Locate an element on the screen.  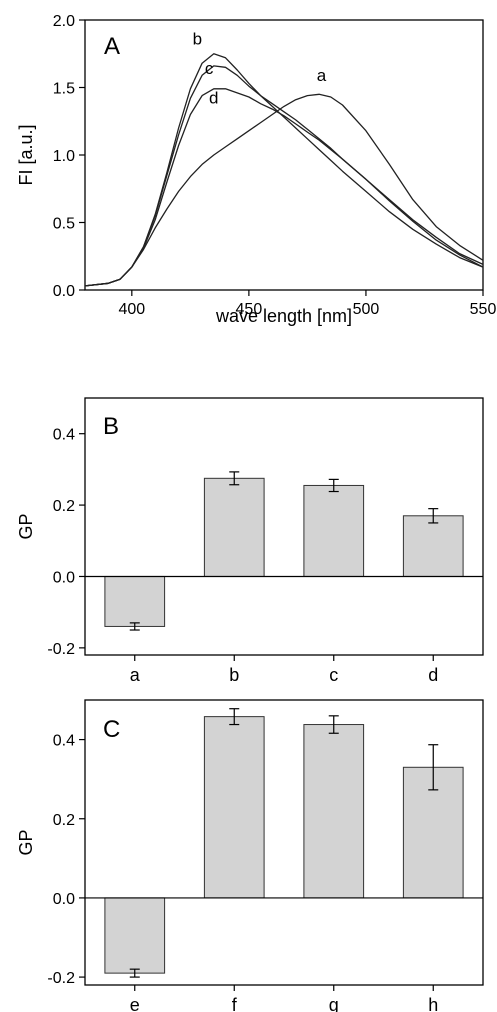
curve-label-c: c is located at coordinates (209, 68).